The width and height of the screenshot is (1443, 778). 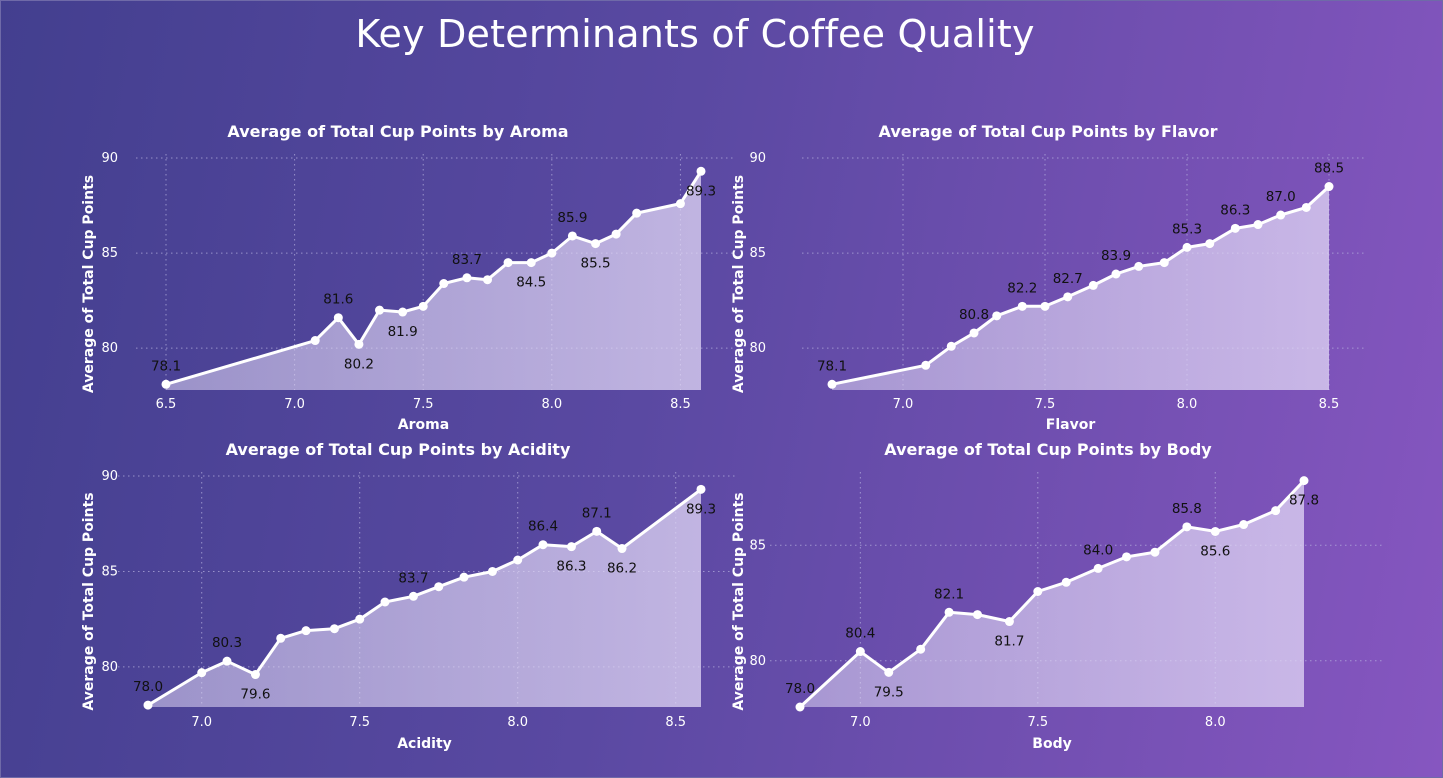 What do you see at coordinates (109, 476) in the screenshot?
I see `y-tick-label: 90` at bounding box center [109, 476].